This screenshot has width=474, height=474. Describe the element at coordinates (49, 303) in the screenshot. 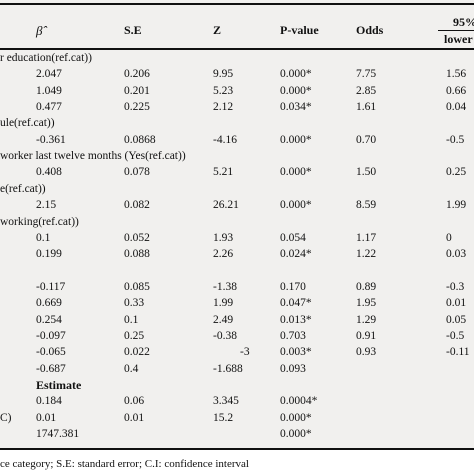

I see `cell-beta: 0.669` at that location.